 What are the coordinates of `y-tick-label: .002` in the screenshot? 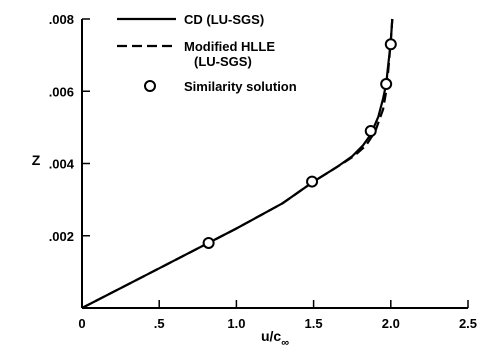 It's located at (61, 236).